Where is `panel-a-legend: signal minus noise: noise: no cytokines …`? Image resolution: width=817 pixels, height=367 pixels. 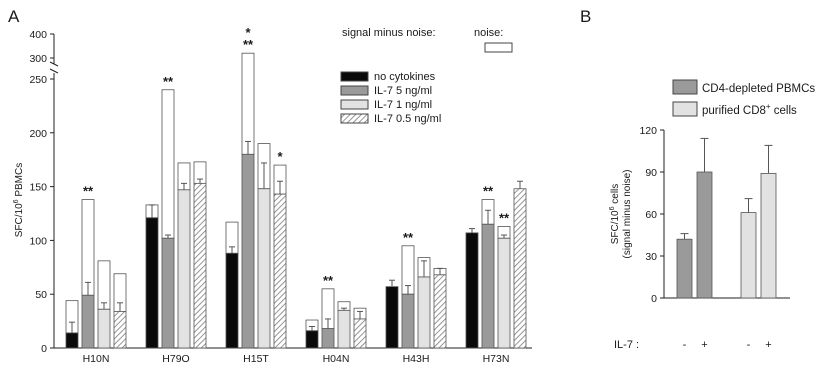 panel-a-legend: signal minus noise: noise: no cytokines … is located at coordinates (426, 76).